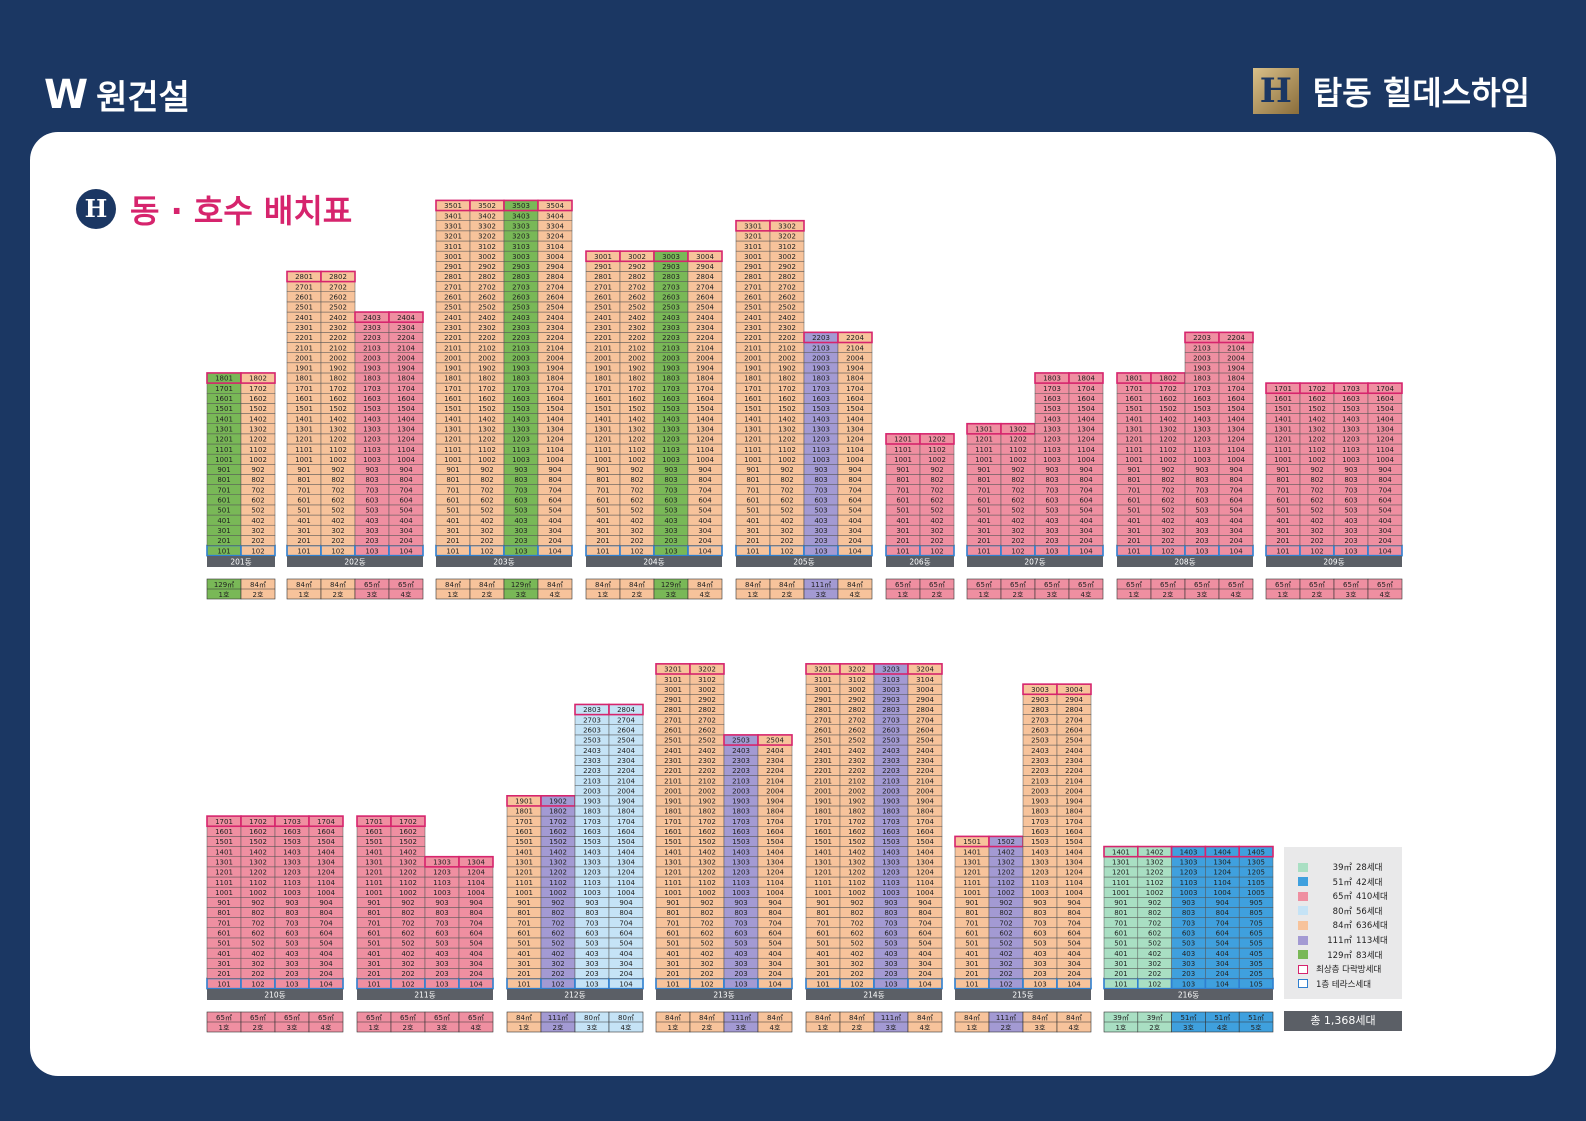  Describe the element at coordinates (823, 731) in the screenshot. I see `unit-number: 2601` at that location.